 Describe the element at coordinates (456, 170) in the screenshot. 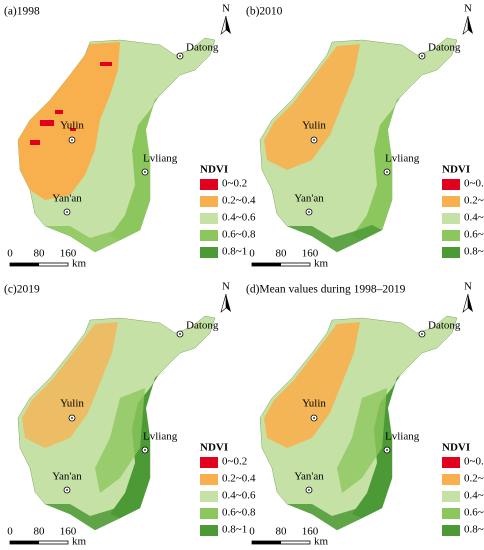

I see `legend-title: NDVI` at that location.